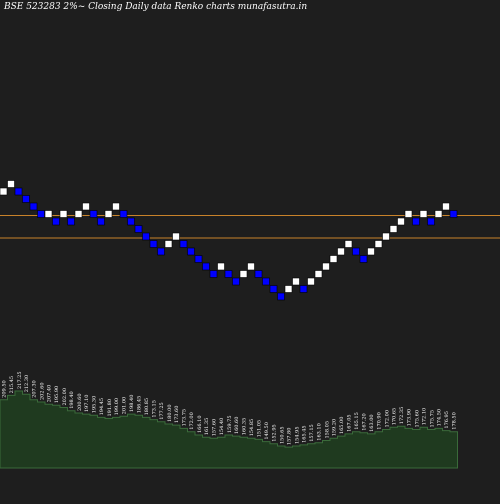  What do you see at coordinates (125, 406) in the screenshot?
I see `volume-label: 201.00` at bounding box center [125, 406].